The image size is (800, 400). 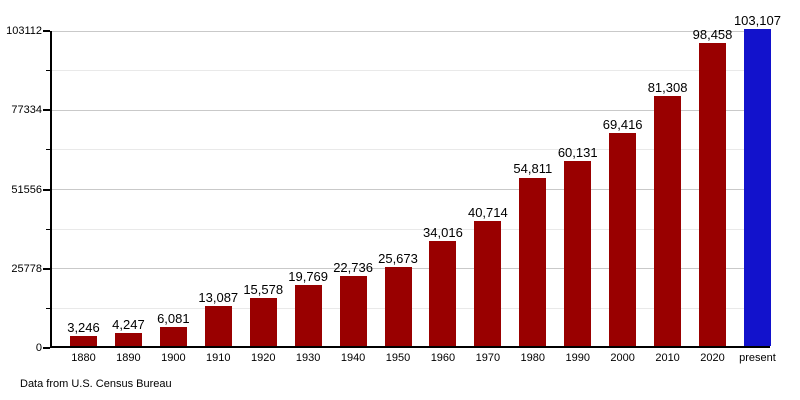 I want to click on x-axis-label-1960: 1960, so click(x=443, y=358).